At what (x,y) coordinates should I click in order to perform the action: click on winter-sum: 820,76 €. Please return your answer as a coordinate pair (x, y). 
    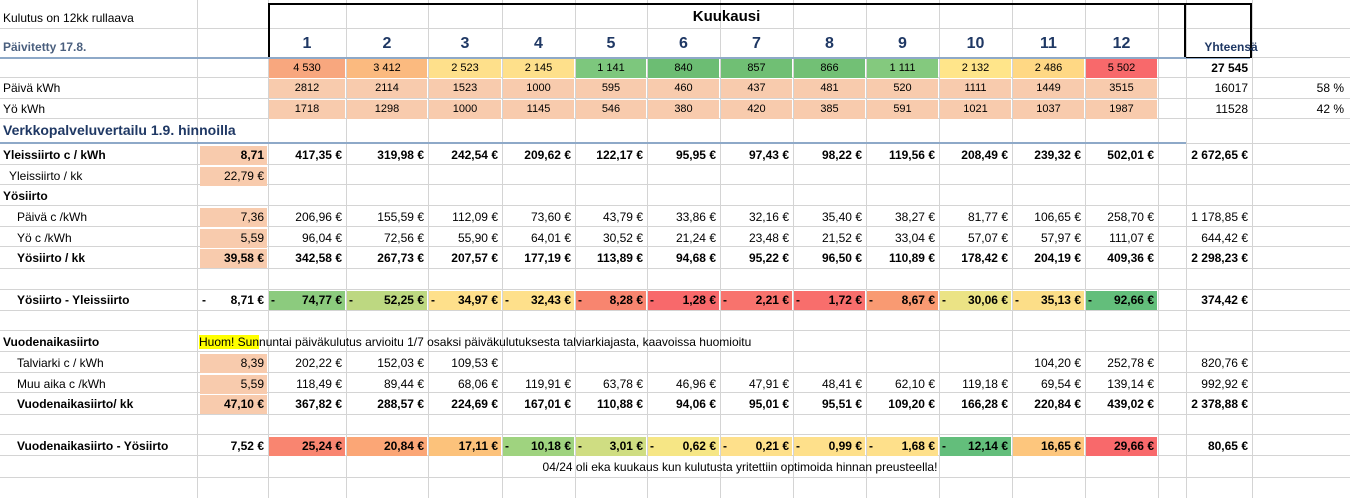
    Looking at the image, I should click on (1224, 363).